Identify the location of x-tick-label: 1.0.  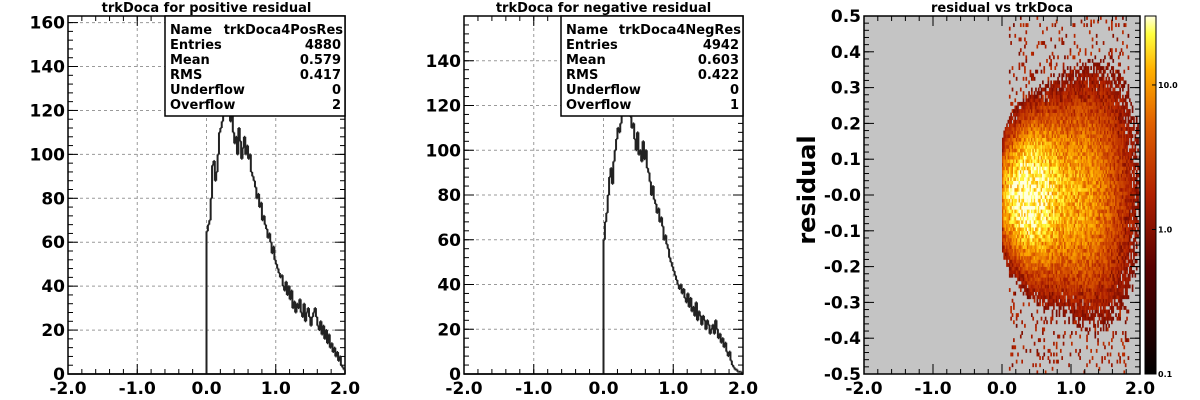
(276, 389).